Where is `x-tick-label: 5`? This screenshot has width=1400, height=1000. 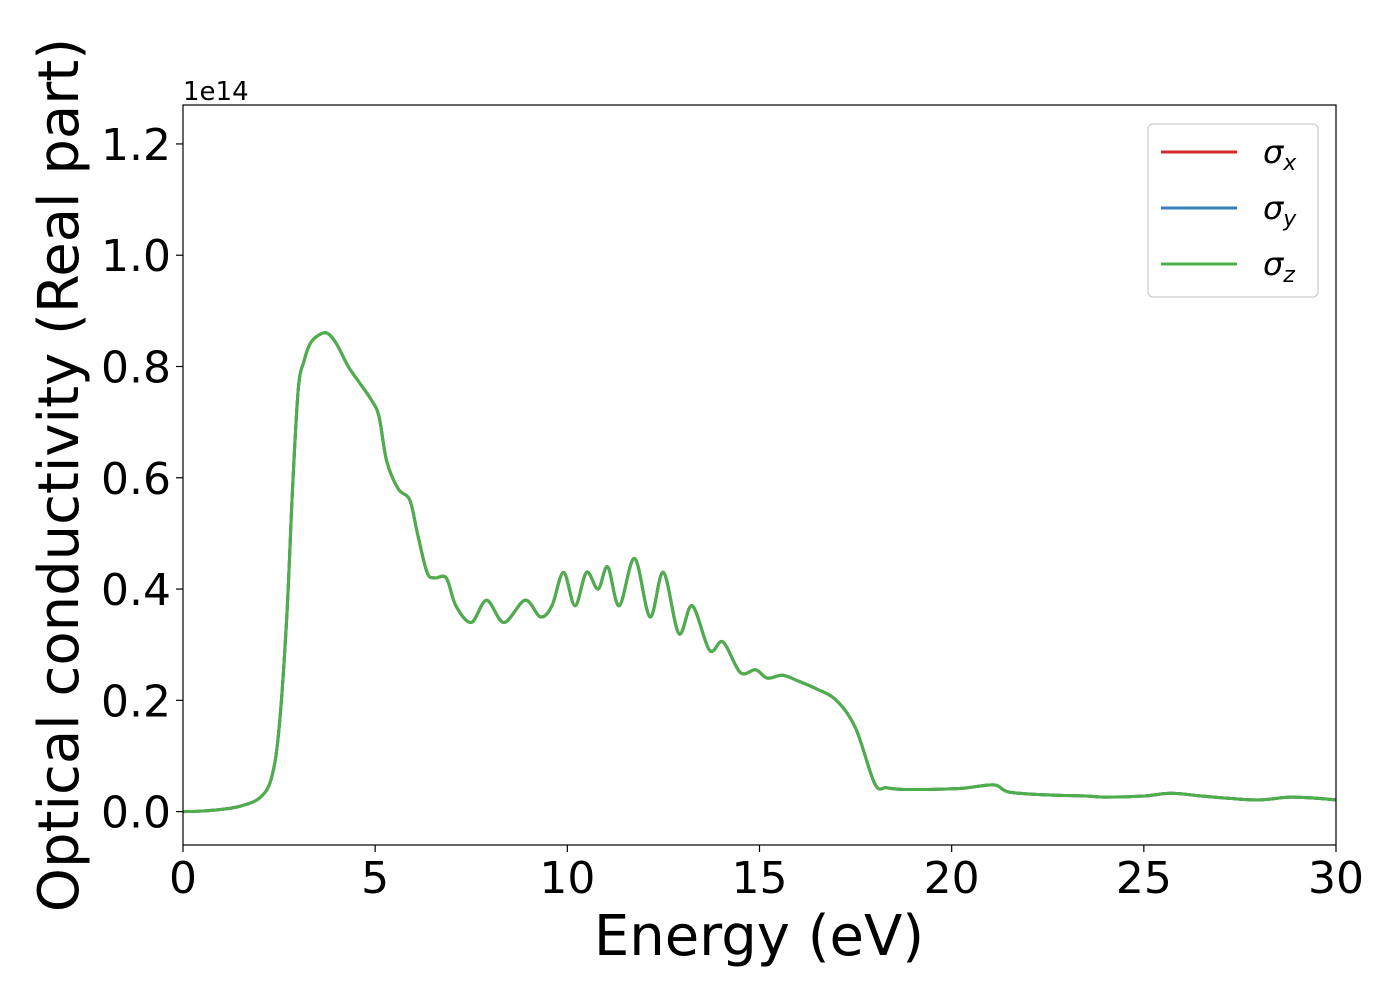 x-tick-label: 5 is located at coordinates (375, 878).